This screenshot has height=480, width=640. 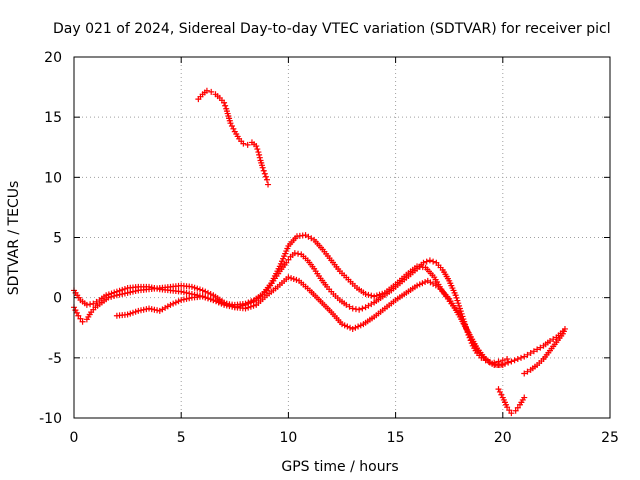 What do you see at coordinates (55, 359) in the screenshot?
I see `y-tick-label: -5` at bounding box center [55, 359].